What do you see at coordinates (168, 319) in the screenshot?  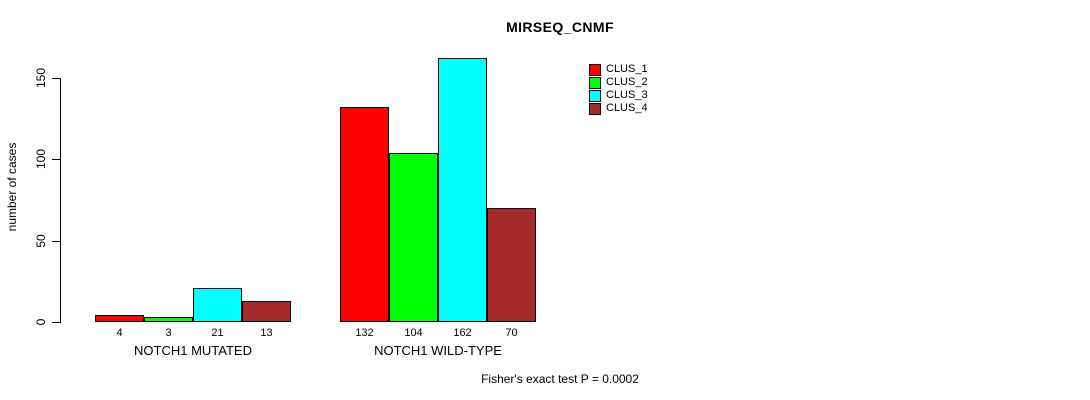 I see `bar-clus_2-group1` at bounding box center [168, 319].